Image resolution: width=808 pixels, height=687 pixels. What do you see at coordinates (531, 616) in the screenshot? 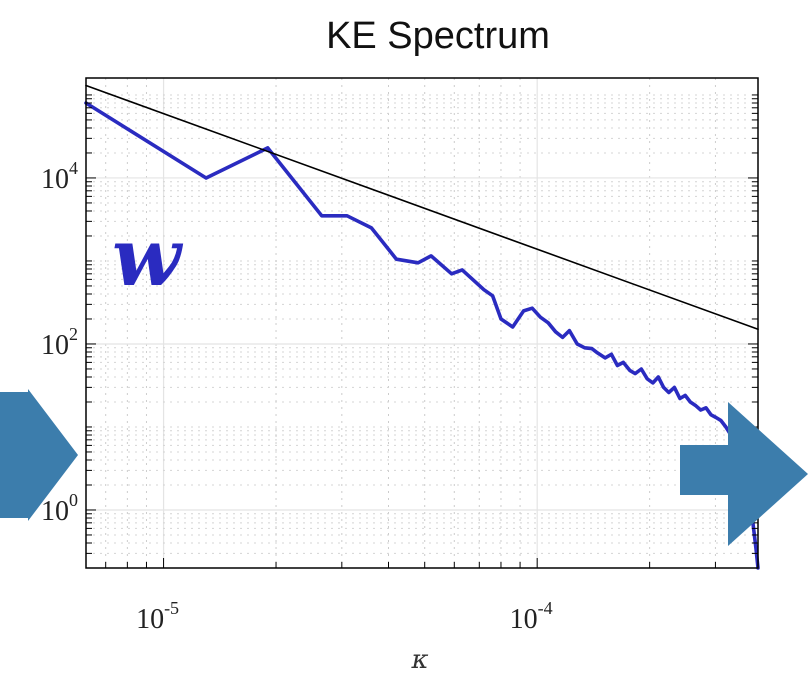
I see `x-tick-label: 10⁻⁴` at bounding box center [531, 616].